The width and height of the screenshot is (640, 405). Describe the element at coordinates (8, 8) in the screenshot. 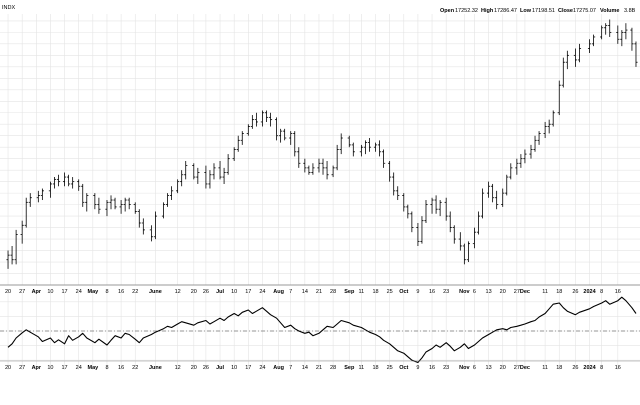

I see `symbol-label: INDX` at that location.